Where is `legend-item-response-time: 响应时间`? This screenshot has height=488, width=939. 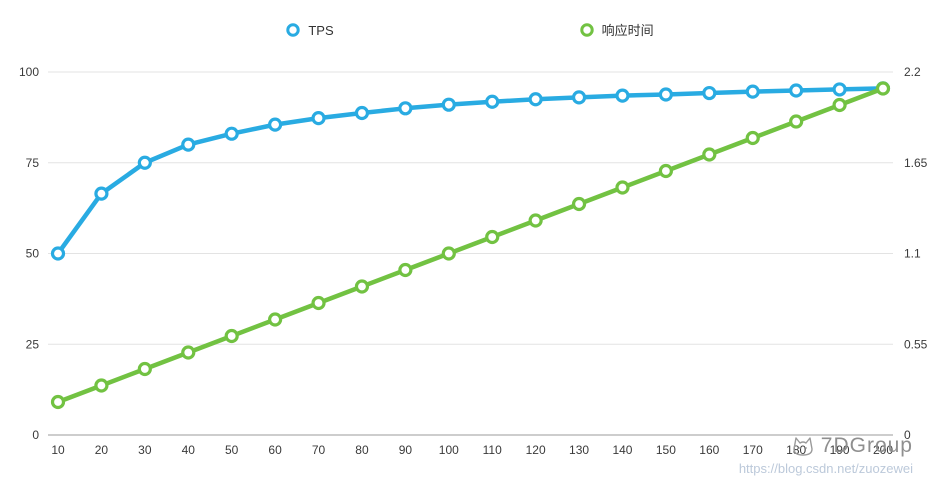
legend-item-response-time: 响应时间 is located at coordinates (616, 30).